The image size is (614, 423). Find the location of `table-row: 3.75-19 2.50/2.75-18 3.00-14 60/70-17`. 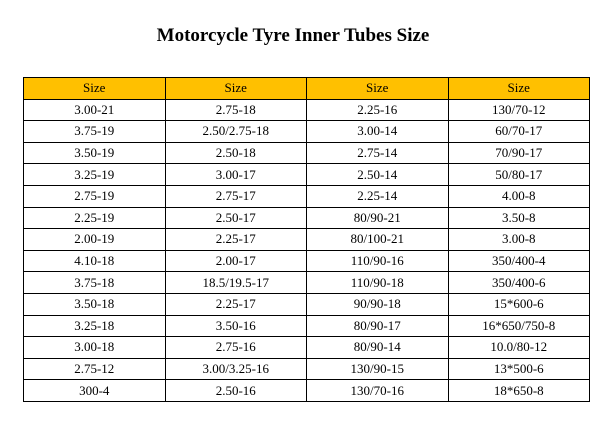

table-row: 3.75-19 2.50/2.75-18 3.00-14 60/70-17 is located at coordinates (306, 131).